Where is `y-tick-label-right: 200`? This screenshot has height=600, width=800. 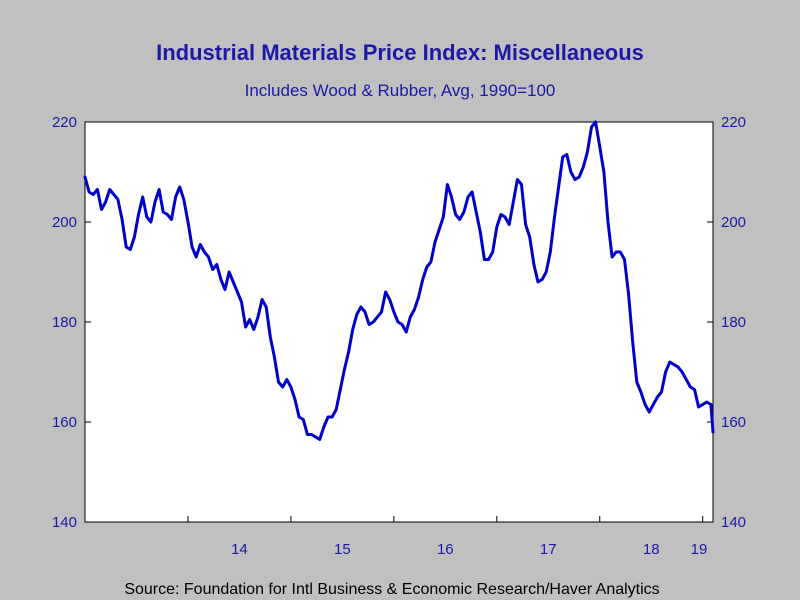
y-tick-label-right: 200 is located at coordinates (733, 222).